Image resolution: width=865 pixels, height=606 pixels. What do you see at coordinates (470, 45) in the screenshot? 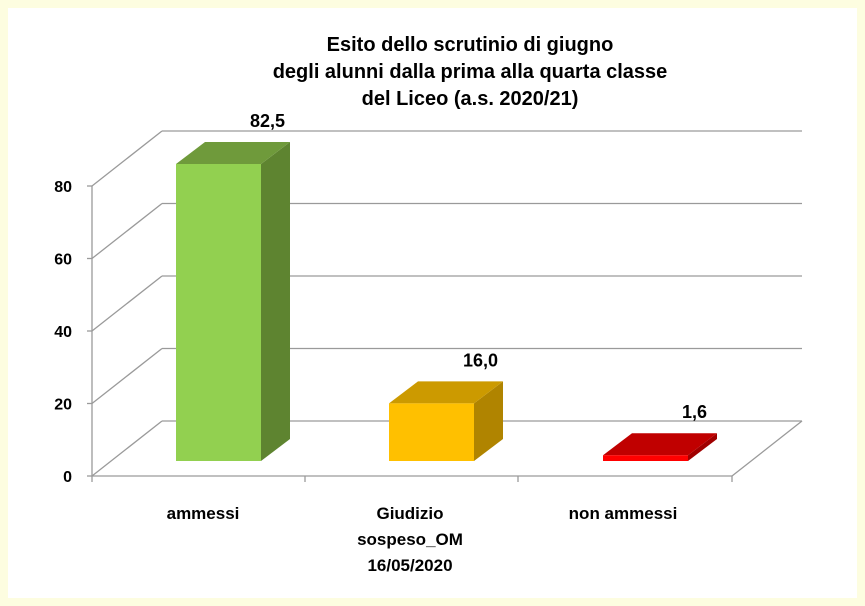
I see `chart-title-line: Esito dello scrutinio di giugno` at bounding box center [470, 45].